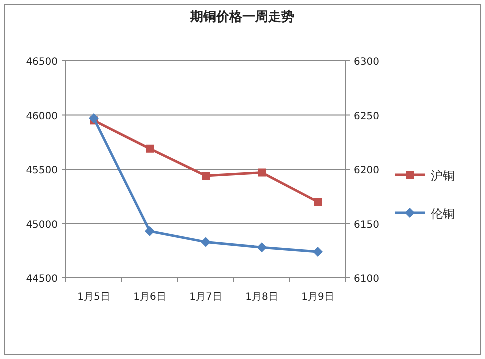 This screenshot has height=359, width=485. What do you see at coordinates (443, 176) in the screenshot?
I see `legend-label: 沪铜` at bounding box center [443, 176].